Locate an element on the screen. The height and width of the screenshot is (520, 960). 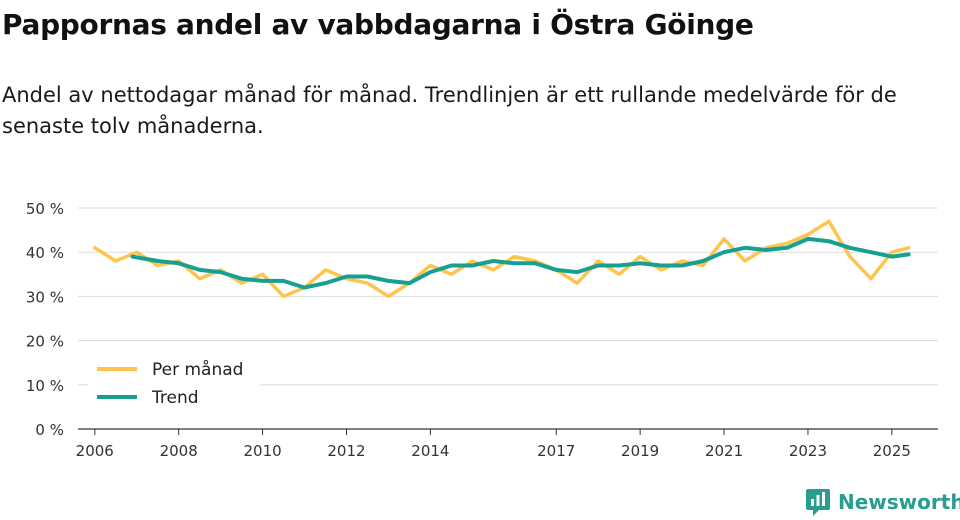
legend-label: Per månad is located at coordinates (197, 369).